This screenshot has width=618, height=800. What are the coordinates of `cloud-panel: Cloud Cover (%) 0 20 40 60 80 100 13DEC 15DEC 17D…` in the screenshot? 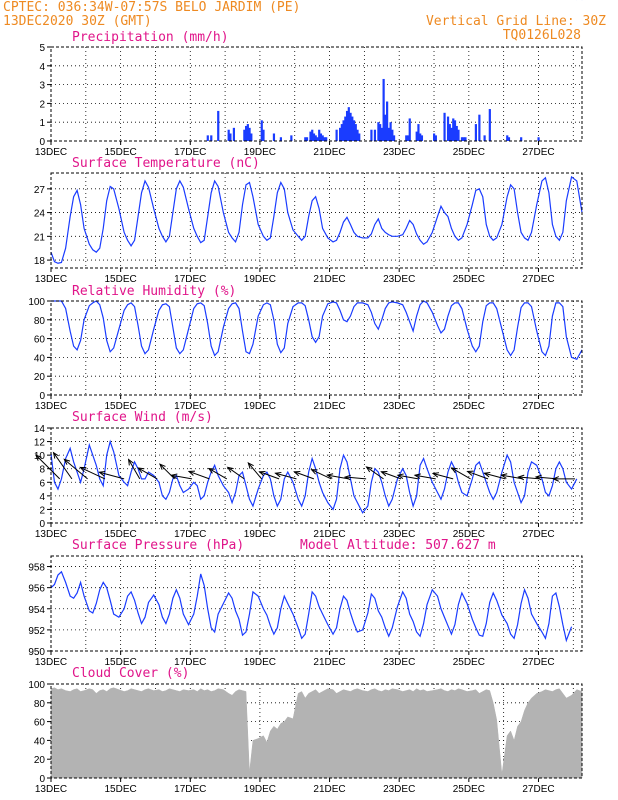 It's located at (305, 730).